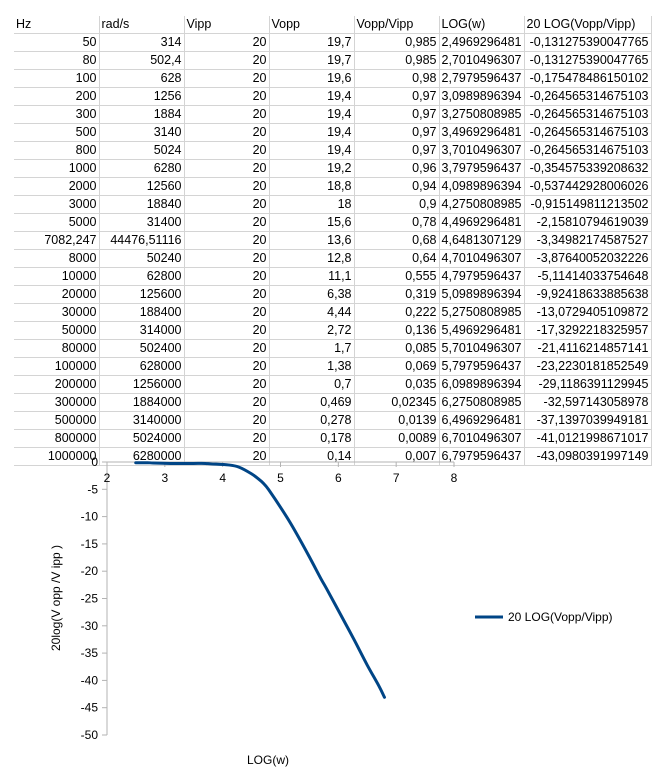  I want to click on table-cell: 30000, so click(57, 312).